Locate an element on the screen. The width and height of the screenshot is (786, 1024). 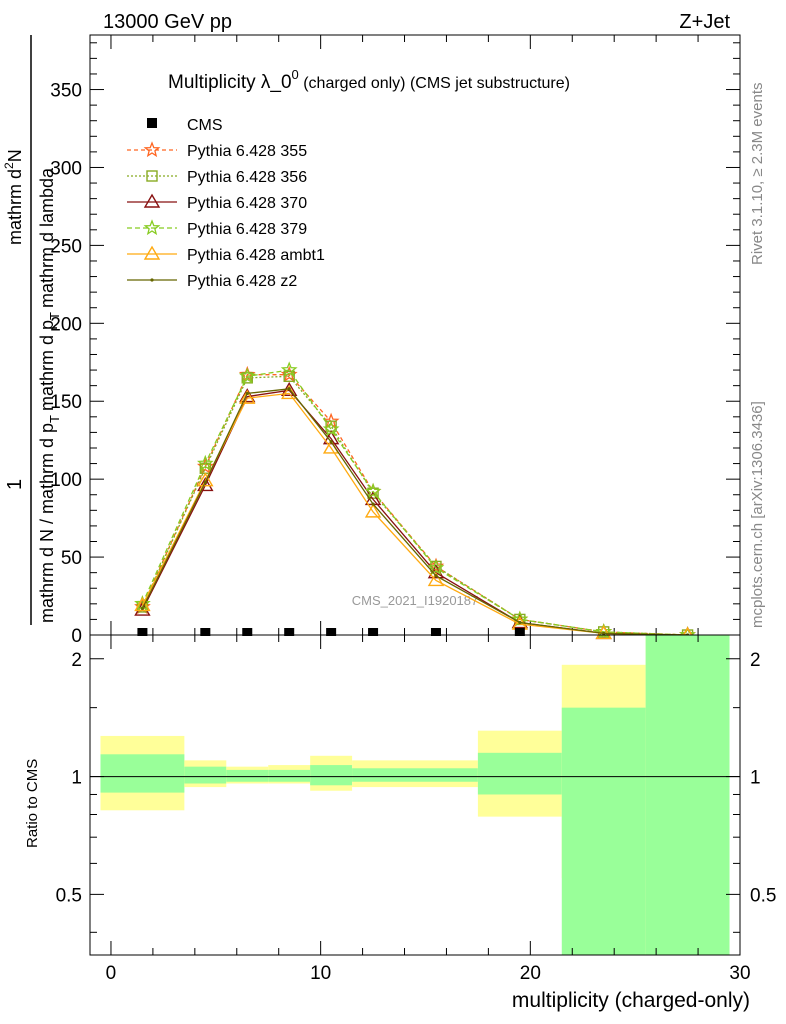
y-tick-label: 100 is located at coordinates (66, 480).